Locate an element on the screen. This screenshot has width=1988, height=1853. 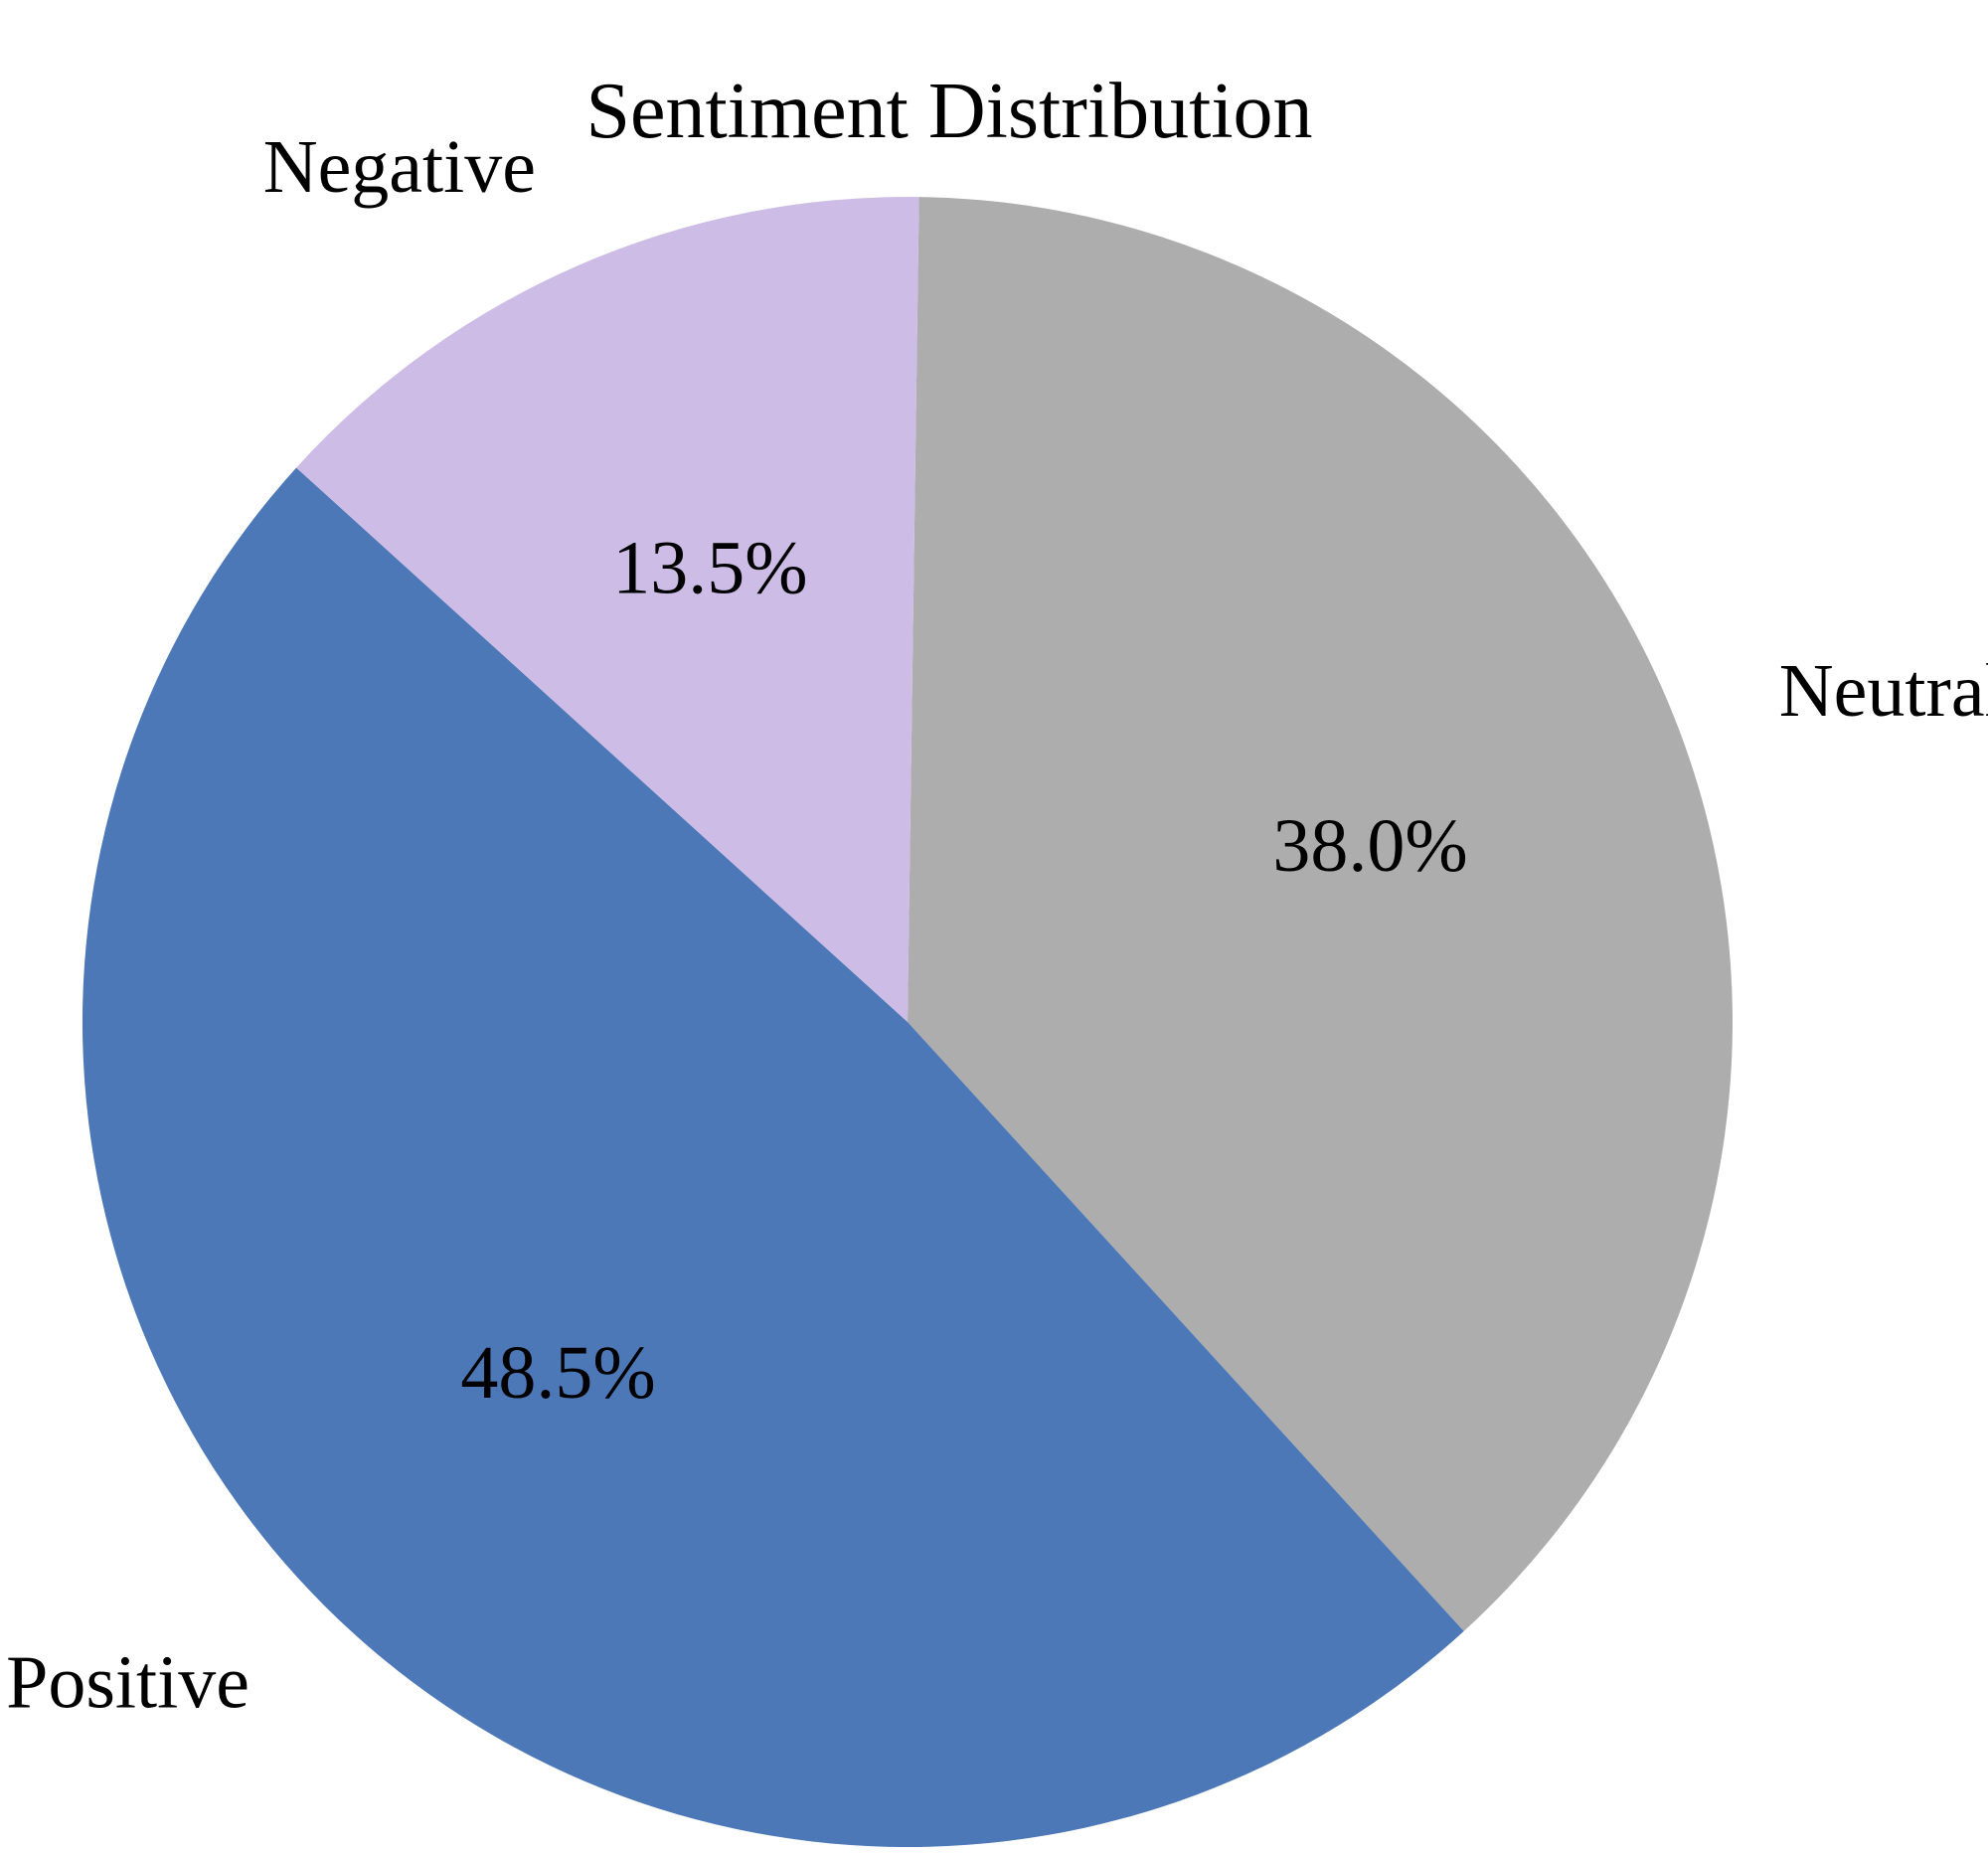
pie-value-label-positive: 48.5% is located at coordinates (557, 1373).